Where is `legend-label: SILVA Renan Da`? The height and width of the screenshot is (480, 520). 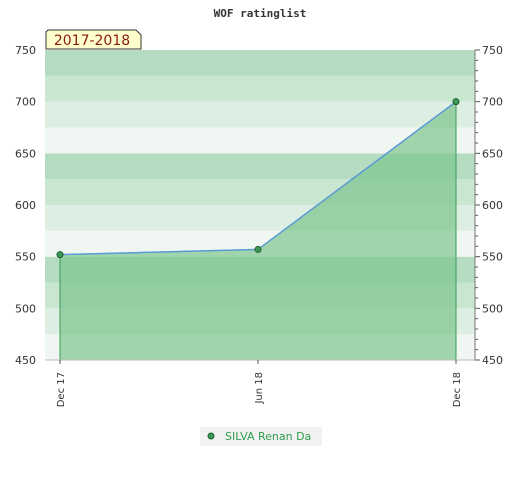 legend-label: SILVA Renan Da is located at coordinates (268, 436).